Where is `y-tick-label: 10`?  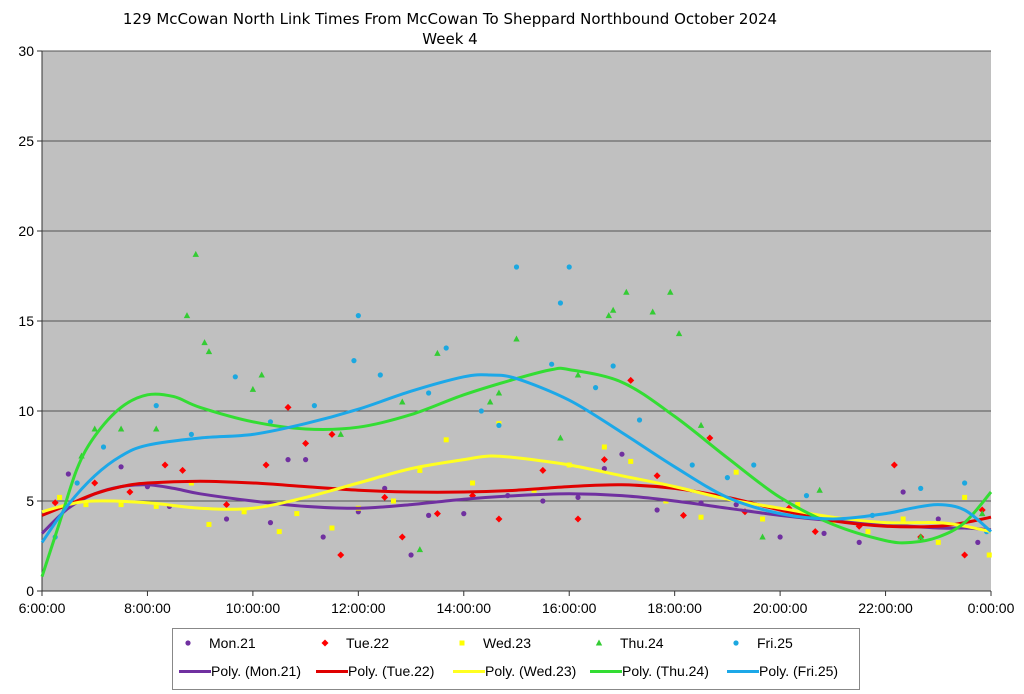 y-tick-label: 10 is located at coordinates (26, 411).